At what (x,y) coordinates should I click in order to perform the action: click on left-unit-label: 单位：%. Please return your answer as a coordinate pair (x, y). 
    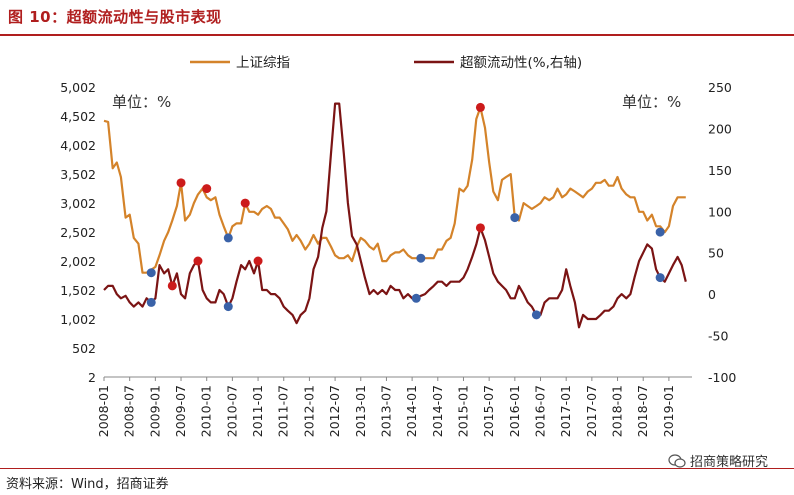
    Looking at the image, I should click on (141, 102).